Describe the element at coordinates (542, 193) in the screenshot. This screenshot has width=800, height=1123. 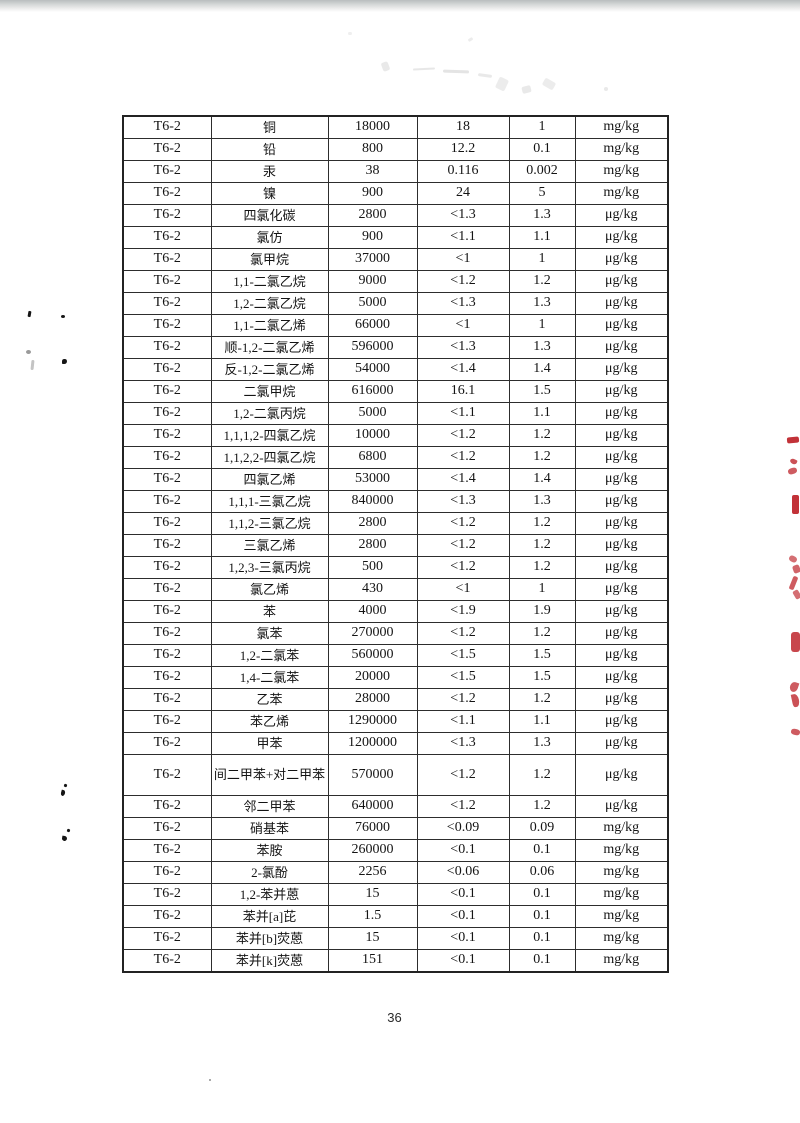
I see `cell-detection-limit: 5` at that location.